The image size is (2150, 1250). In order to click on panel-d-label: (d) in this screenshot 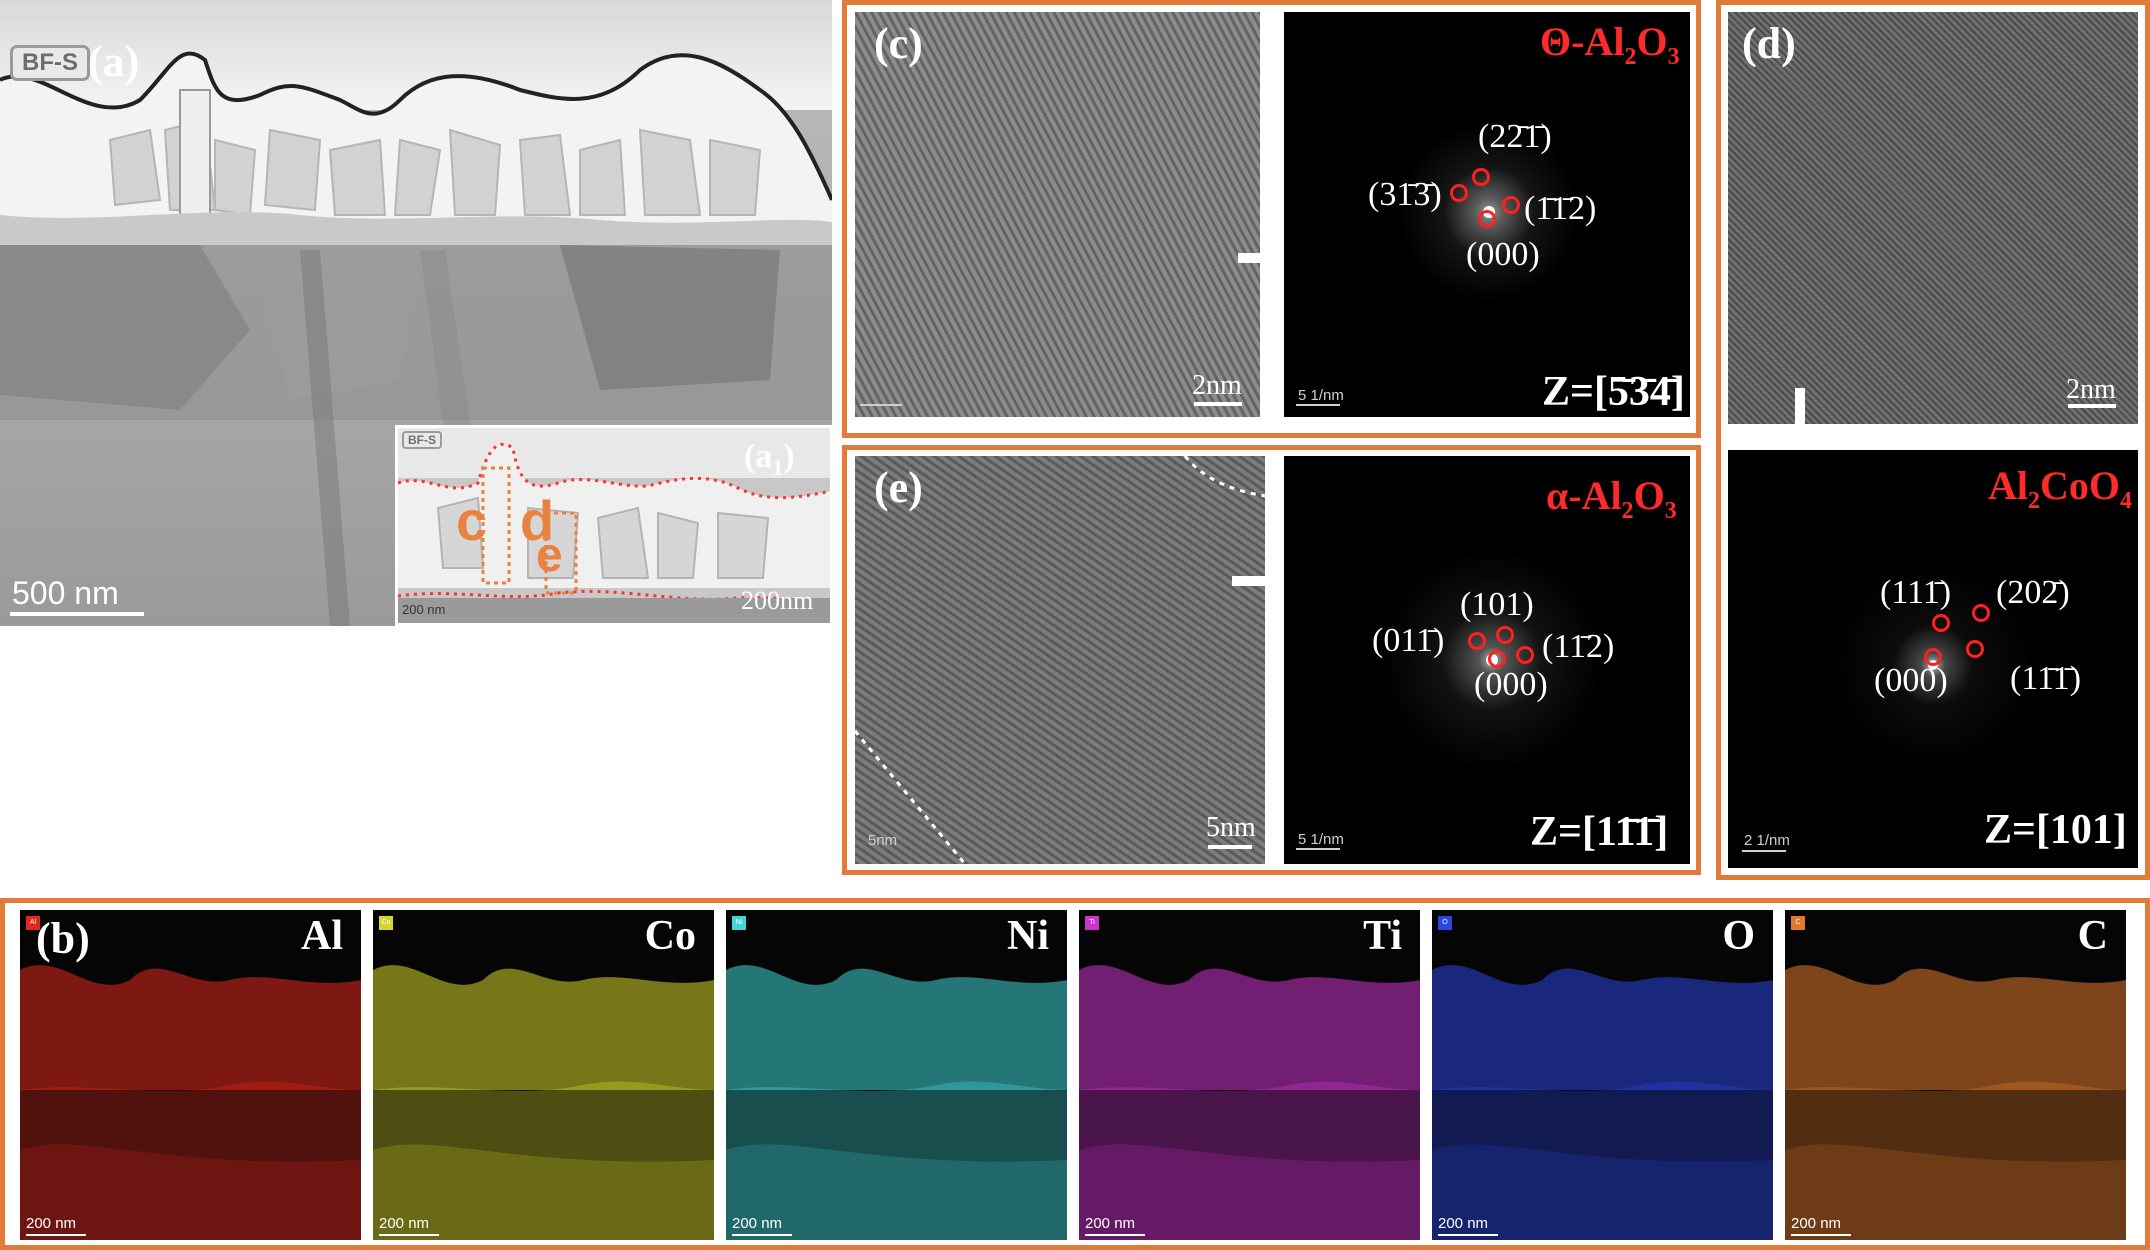, I will do `click(1769, 43)`.